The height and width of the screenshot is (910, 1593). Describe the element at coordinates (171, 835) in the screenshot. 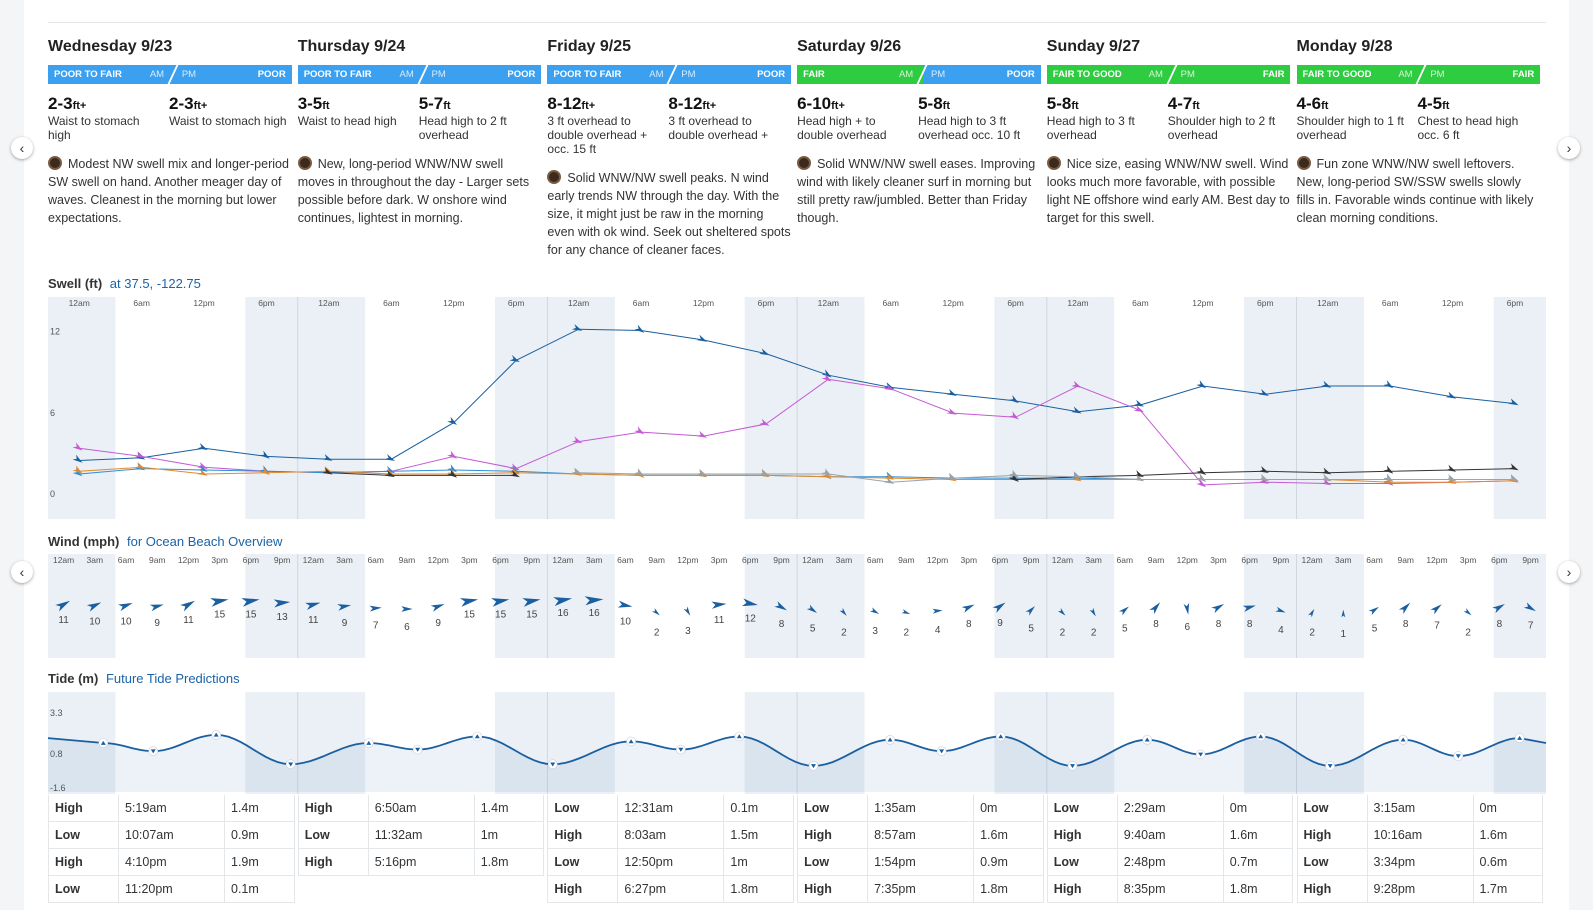

I see `tide-row: Low 10:07am 0.9m` at that location.